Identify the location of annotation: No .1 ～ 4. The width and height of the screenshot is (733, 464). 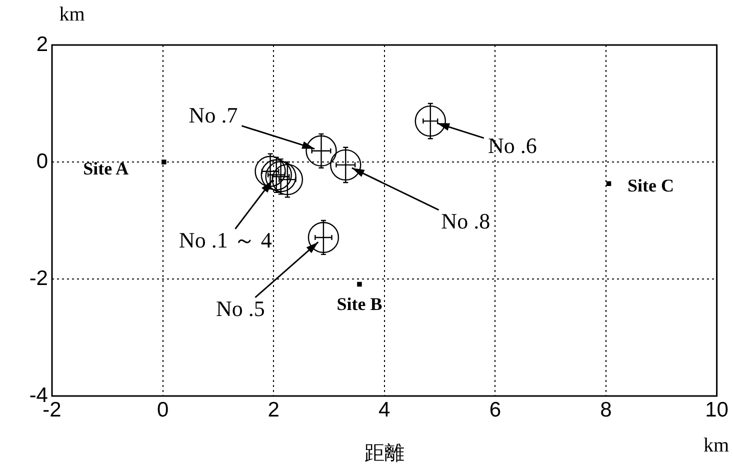
(225, 240).